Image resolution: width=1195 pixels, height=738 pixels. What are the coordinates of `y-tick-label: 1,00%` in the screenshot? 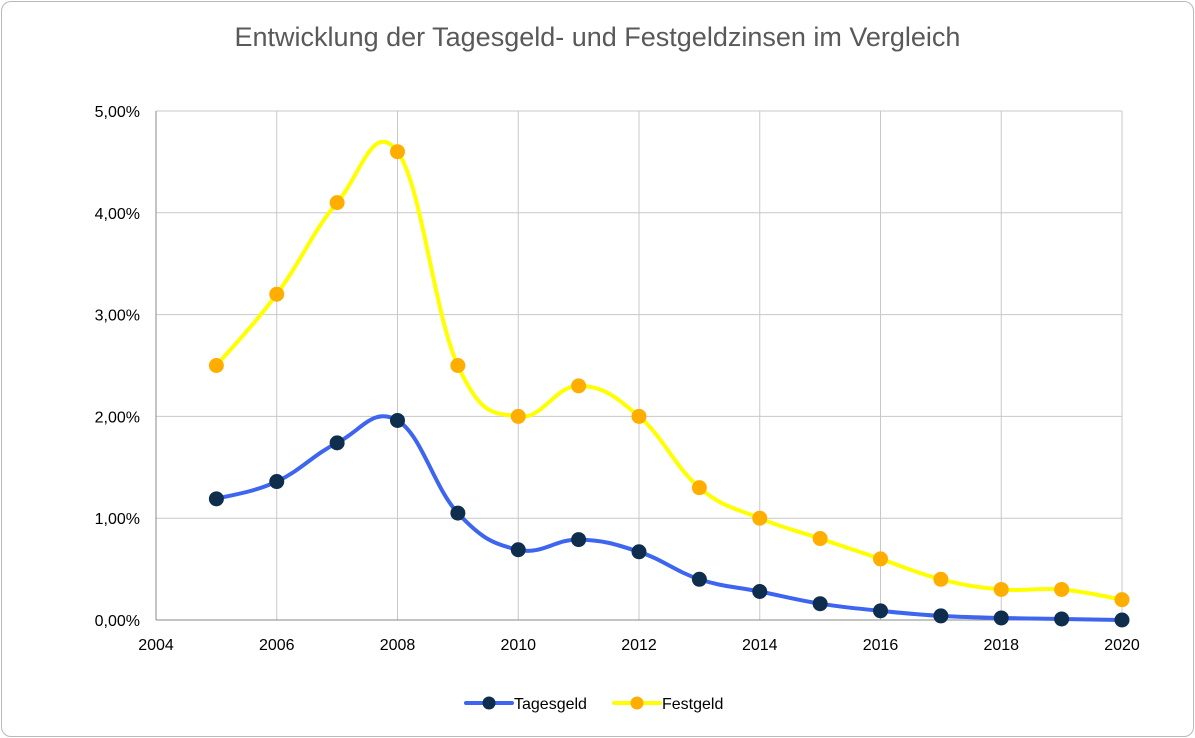 It's located at (117, 519).